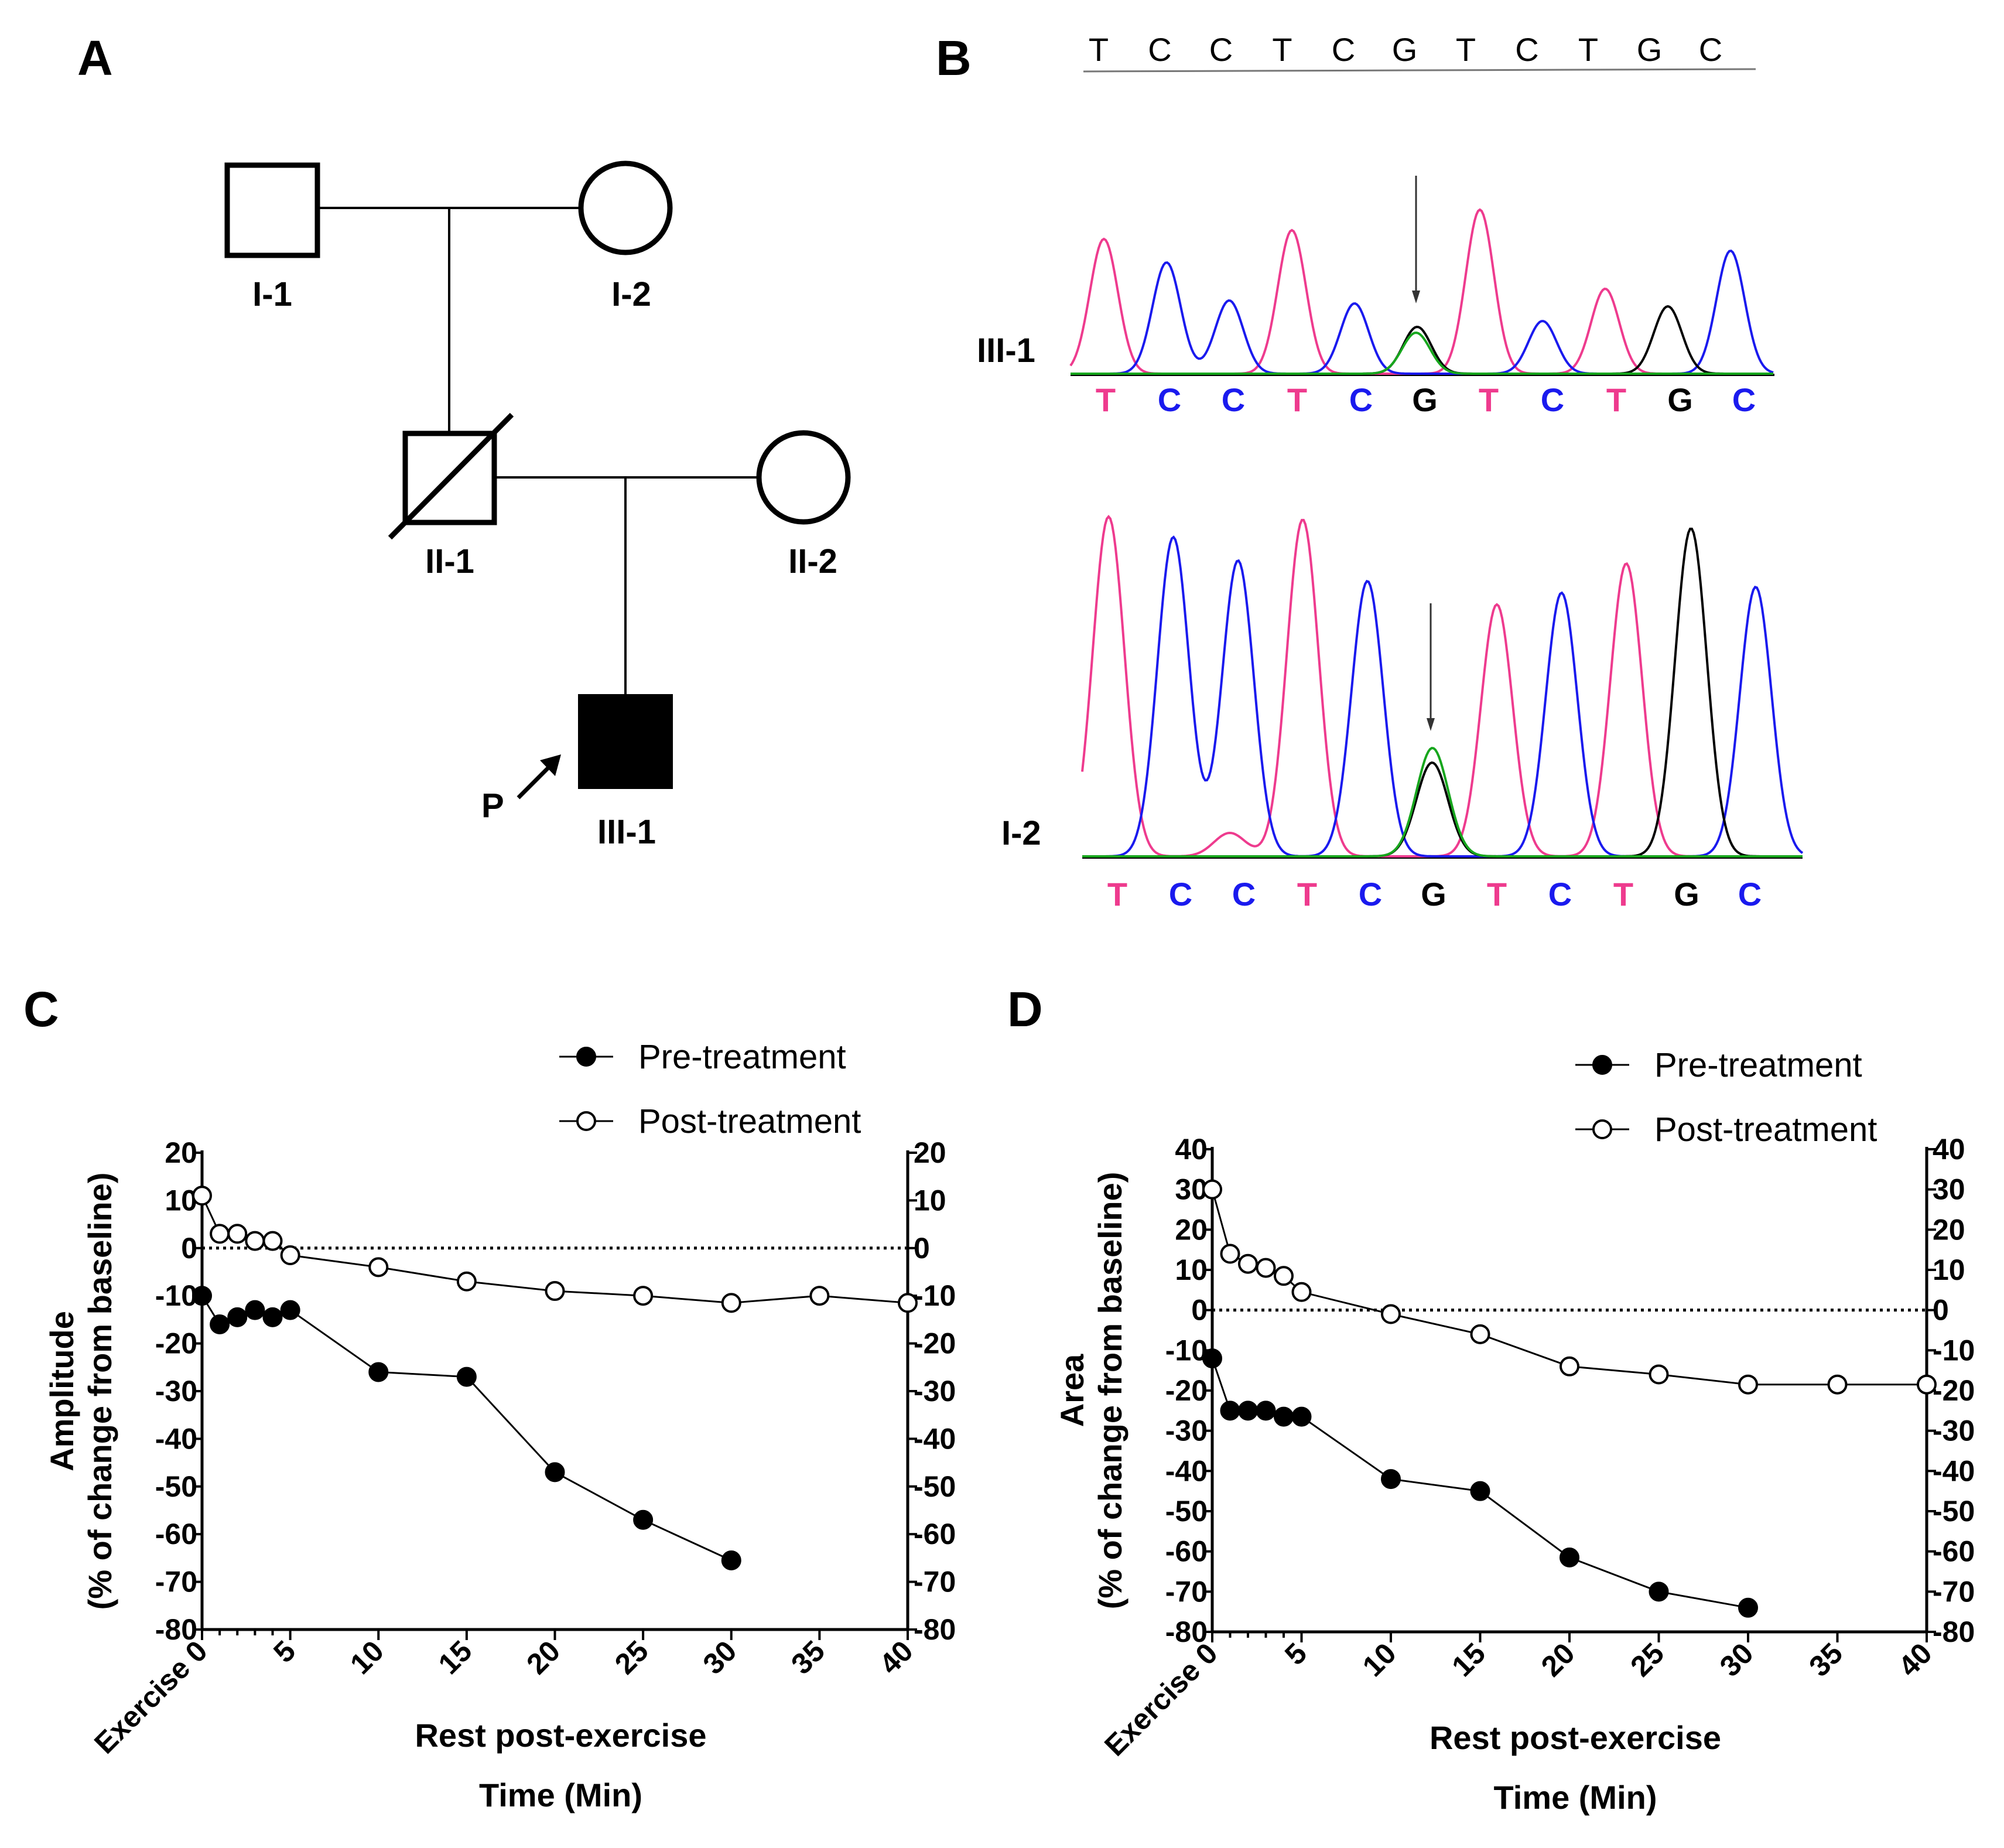 Image resolution: width=2004 pixels, height=1848 pixels. I want to click on pedigree-label-II-2: II-2, so click(812, 561).